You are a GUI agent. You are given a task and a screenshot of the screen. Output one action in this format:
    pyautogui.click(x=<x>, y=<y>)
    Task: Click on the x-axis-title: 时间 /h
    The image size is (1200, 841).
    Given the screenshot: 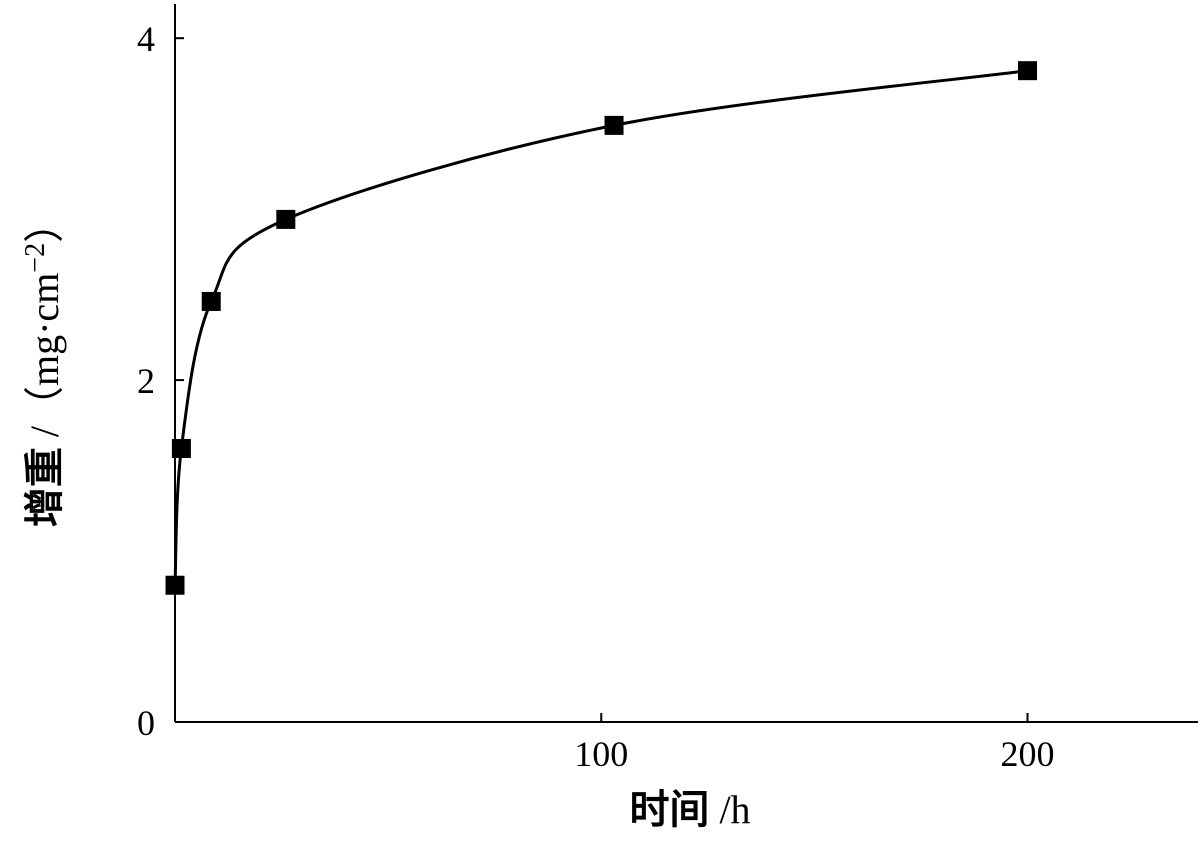 What is the action you would take?
    pyautogui.click(x=689, y=810)
    